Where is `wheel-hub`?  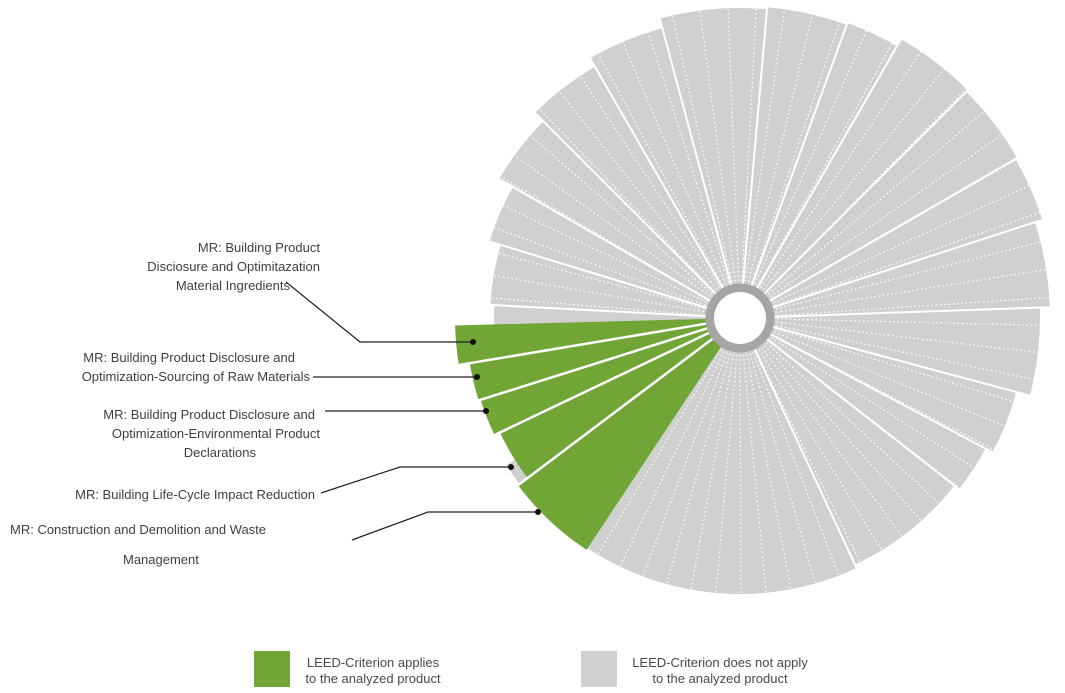
wheel-hub is located at coordinates (740, 318).